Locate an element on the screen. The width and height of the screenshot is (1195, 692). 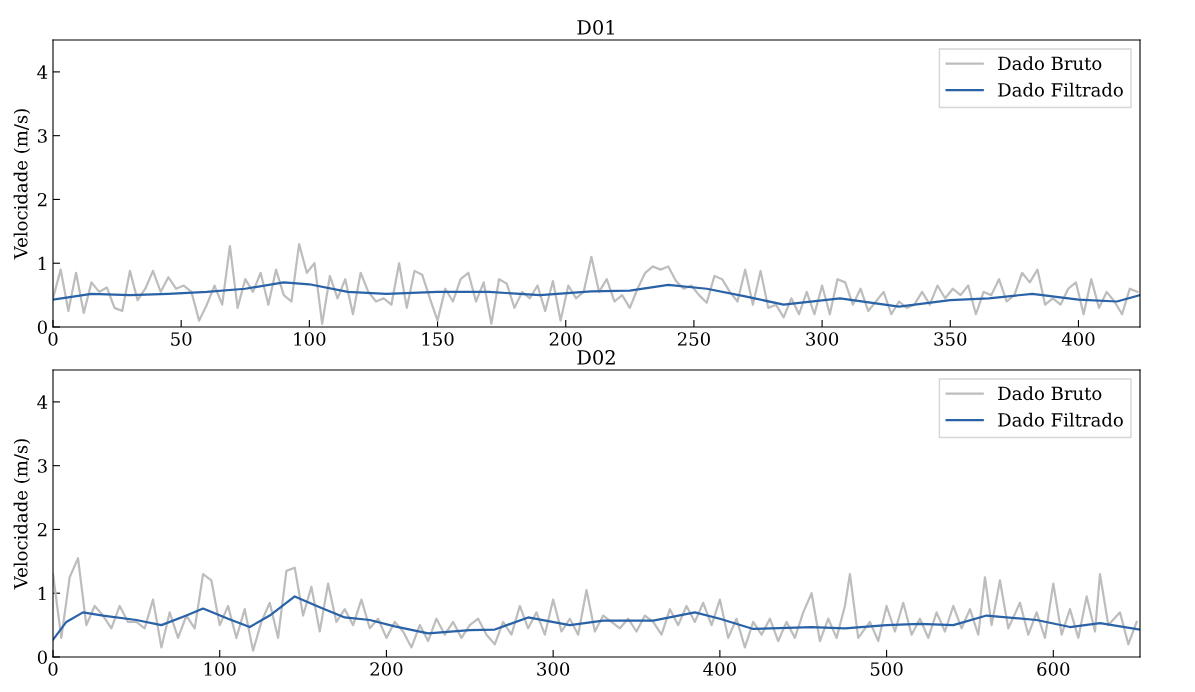
x-tick-label: 150 is located at coordinates (438, 339).